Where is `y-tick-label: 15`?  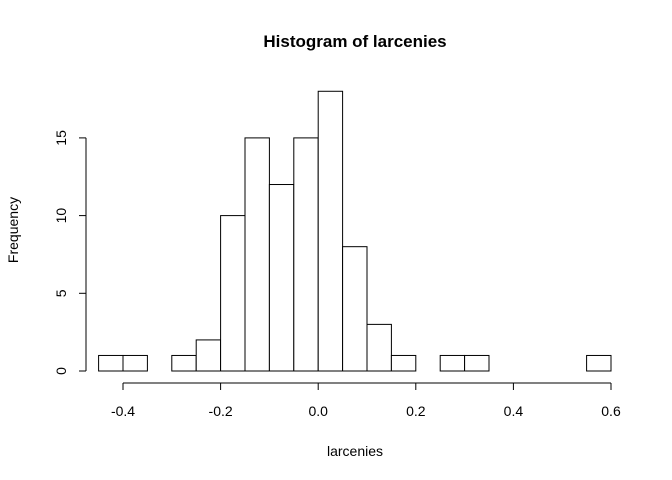 y-tick-label: 15 is located at coordinates (61, 138).